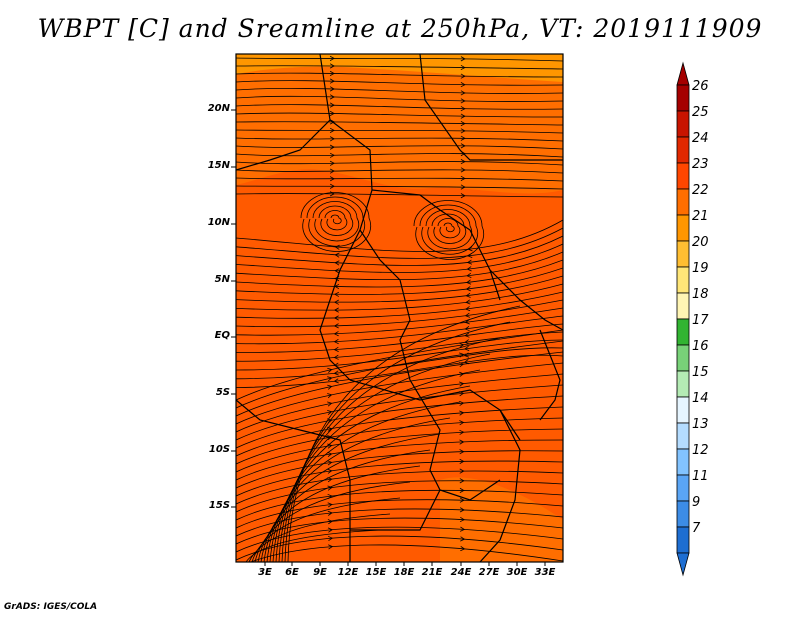 This screenshot has height=622, width=800. I want to click on colorbar-label: 13, so click(700, 424).